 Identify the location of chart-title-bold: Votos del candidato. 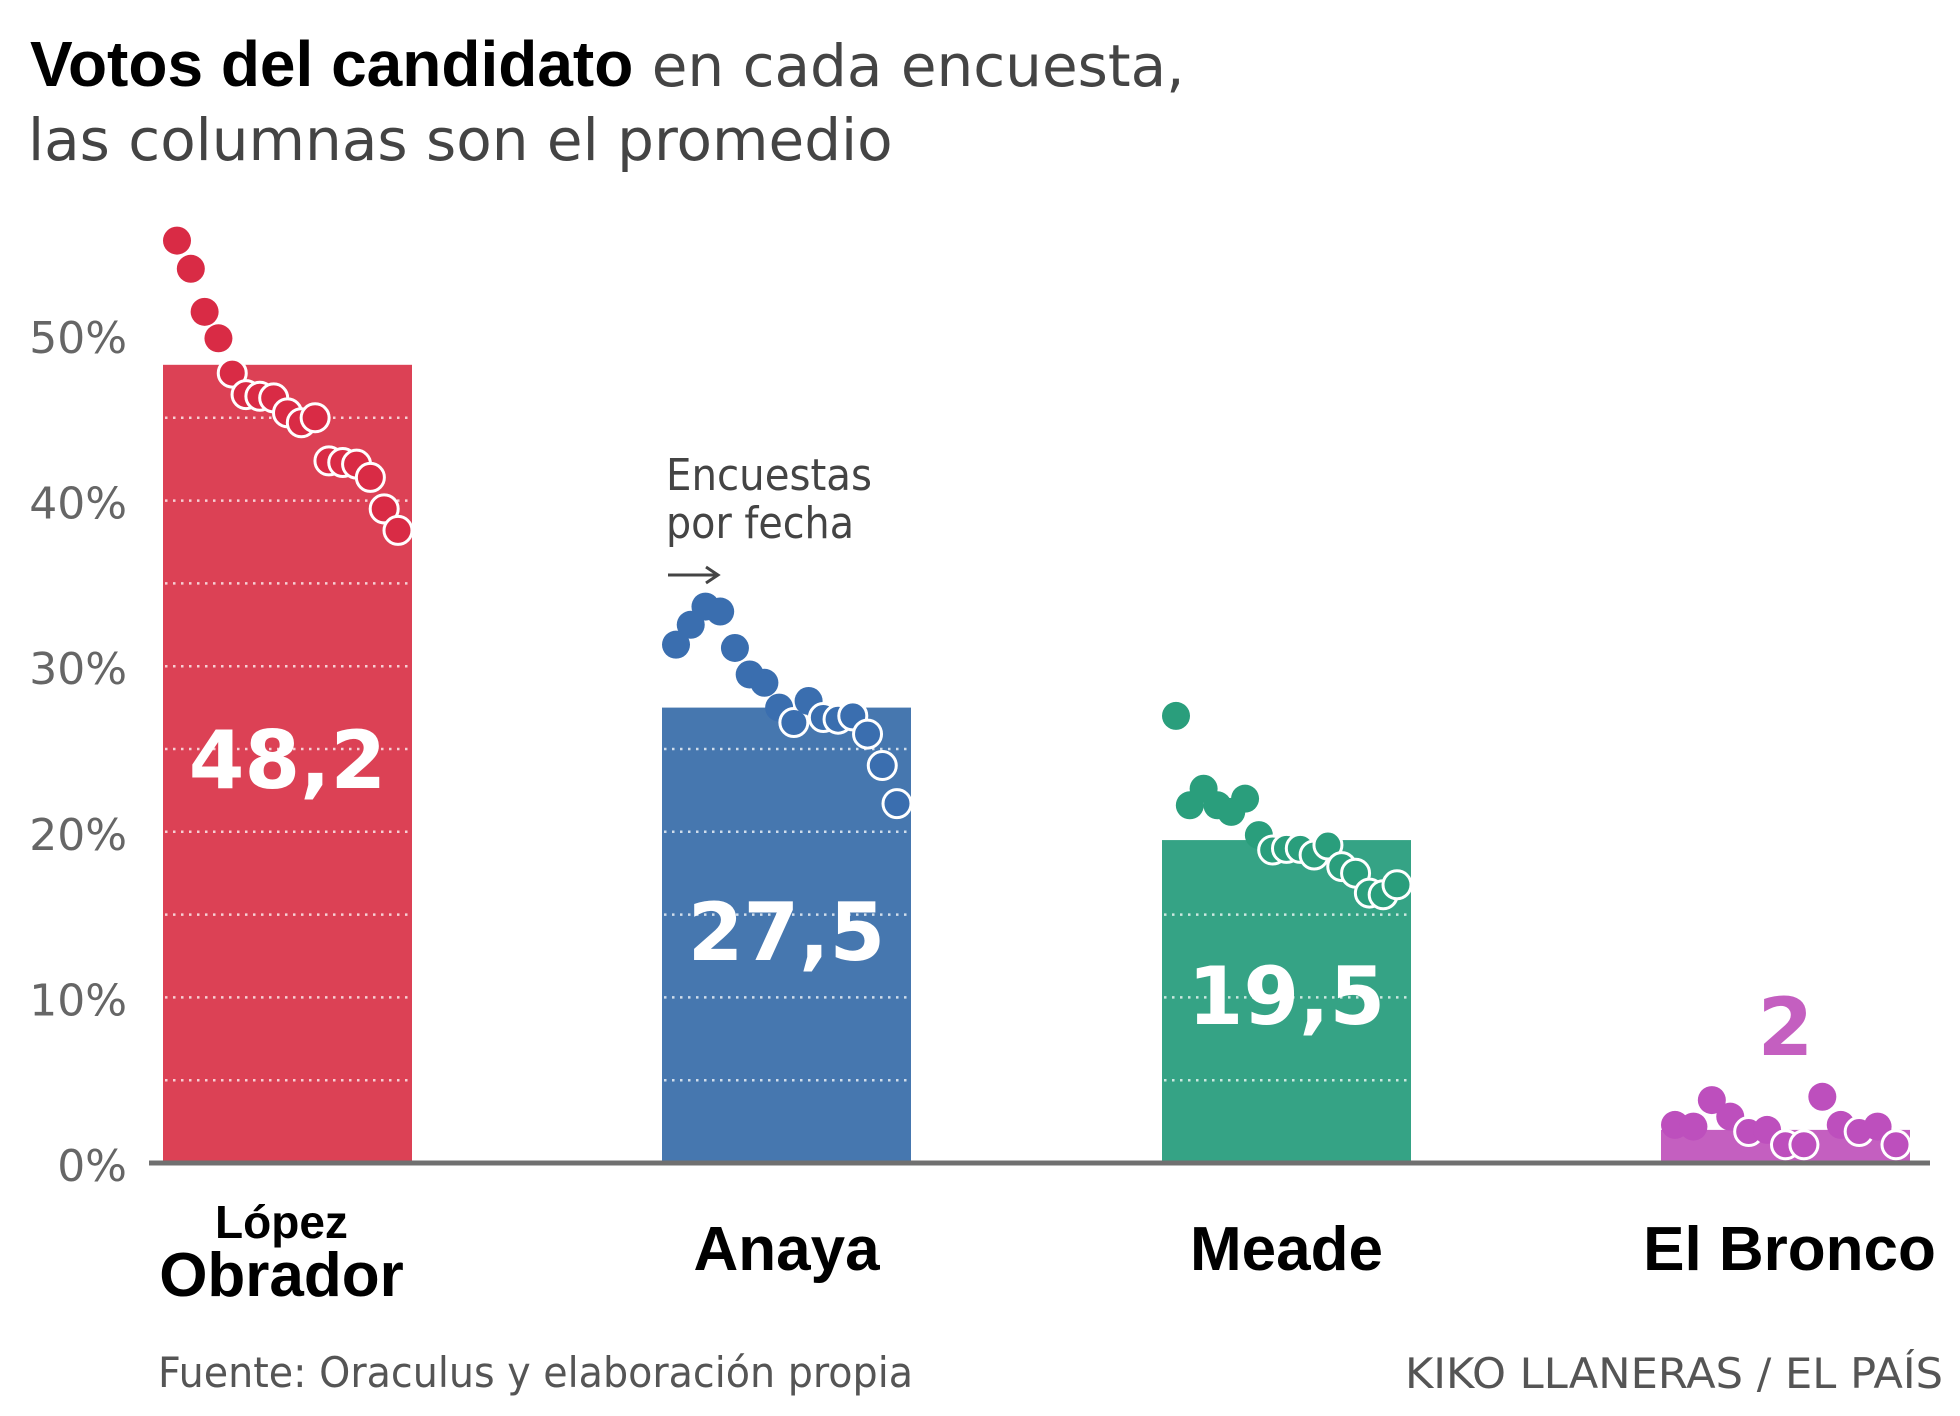
(331, 64).